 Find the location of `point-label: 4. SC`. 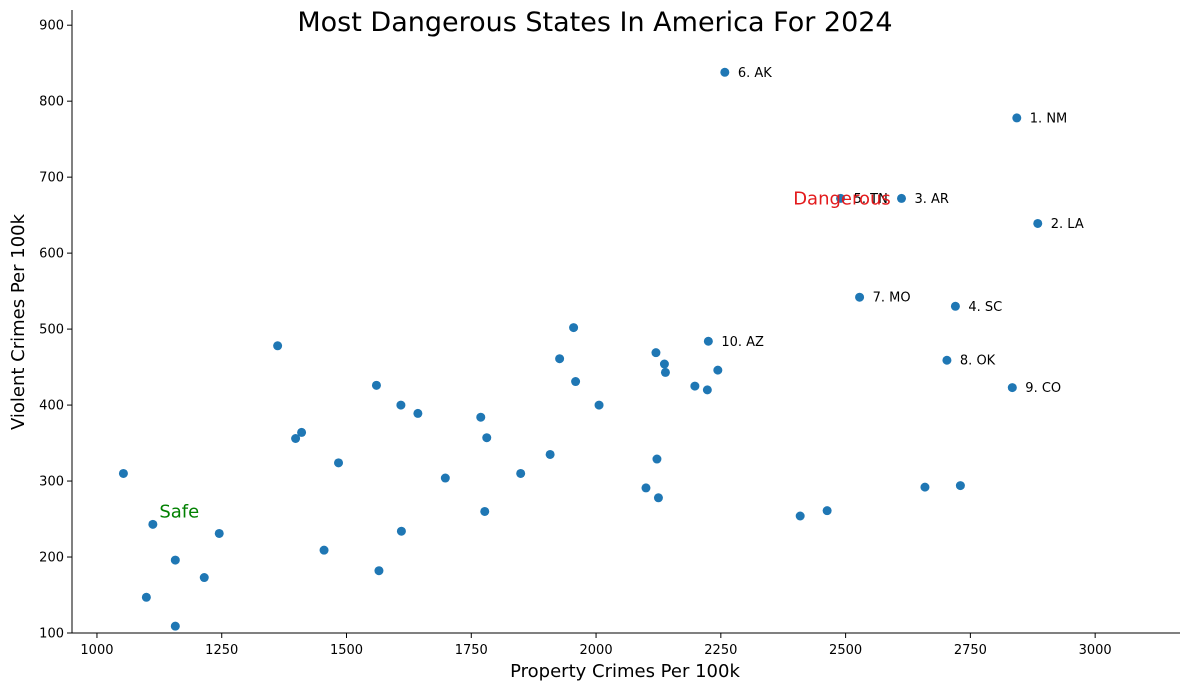

point-label: 4. SC is located at coordinates (985, 307).